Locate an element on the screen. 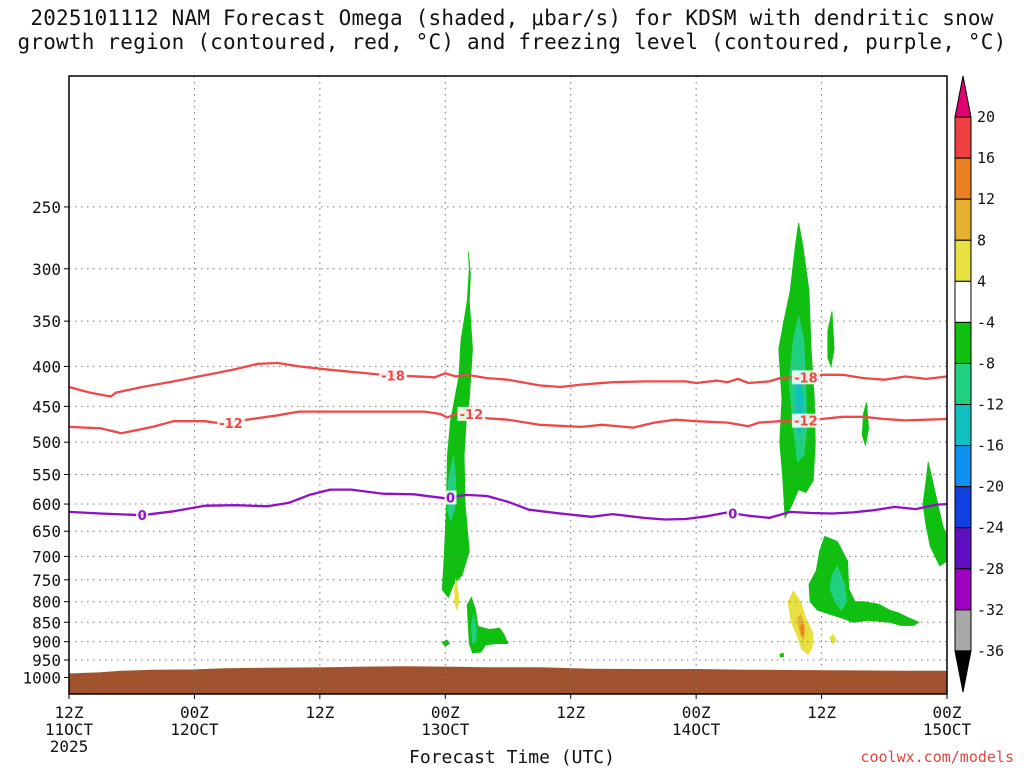 The height and width of the screenshot is (768, 1024). y-tick-label: 700 is located at coordinates (46, 556).